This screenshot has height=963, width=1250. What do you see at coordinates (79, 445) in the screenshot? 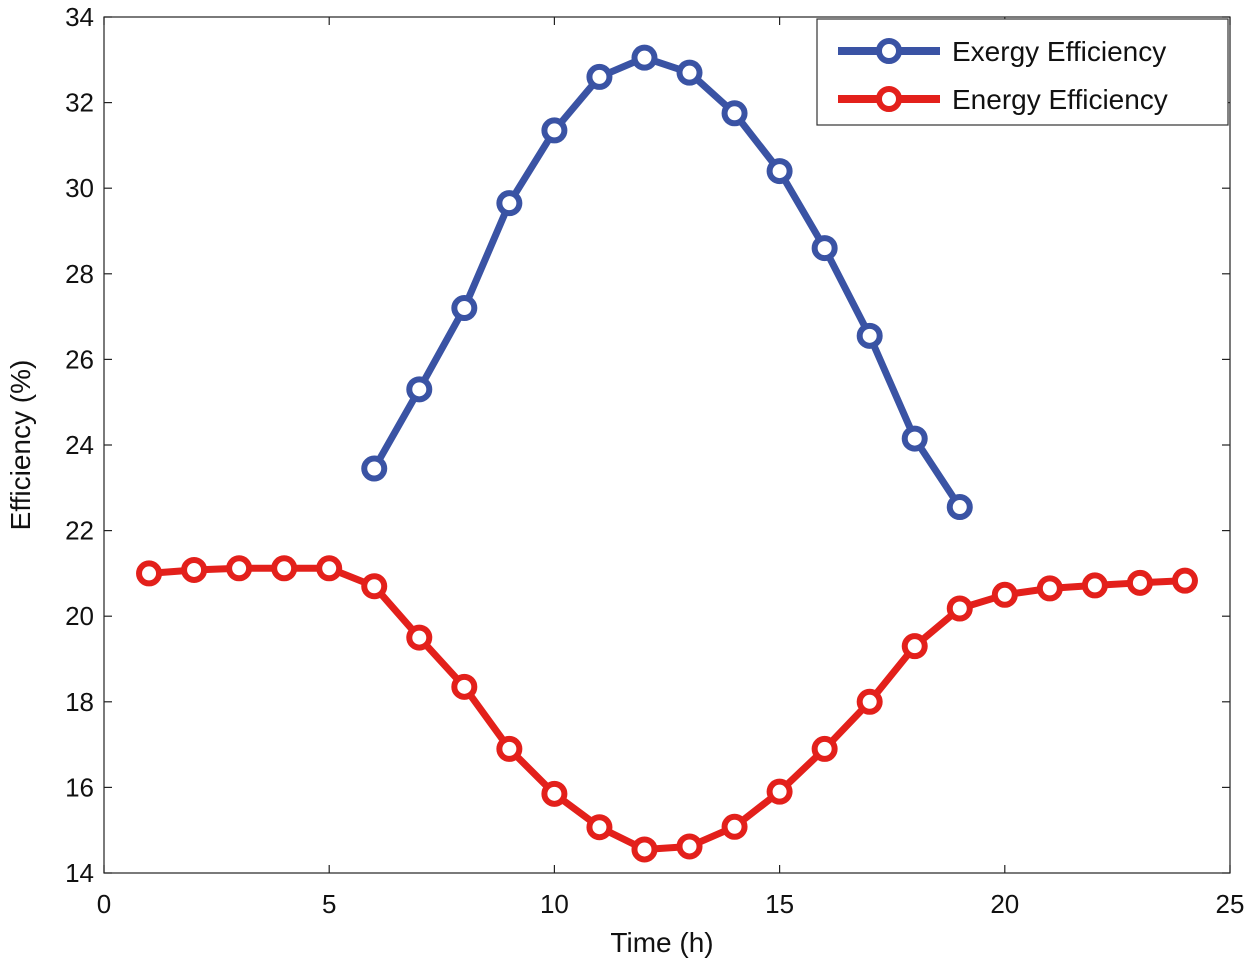
I see `y-tick-label-5: 24` at bounding box center [79, 445].